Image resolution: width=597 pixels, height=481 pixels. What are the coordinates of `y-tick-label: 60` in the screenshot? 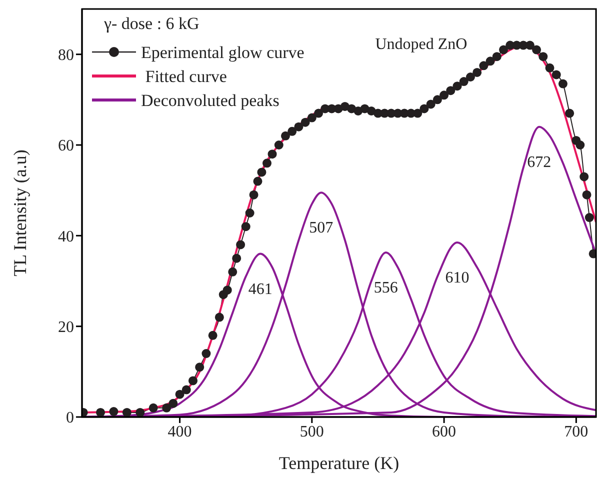 It's located at (66, 146).